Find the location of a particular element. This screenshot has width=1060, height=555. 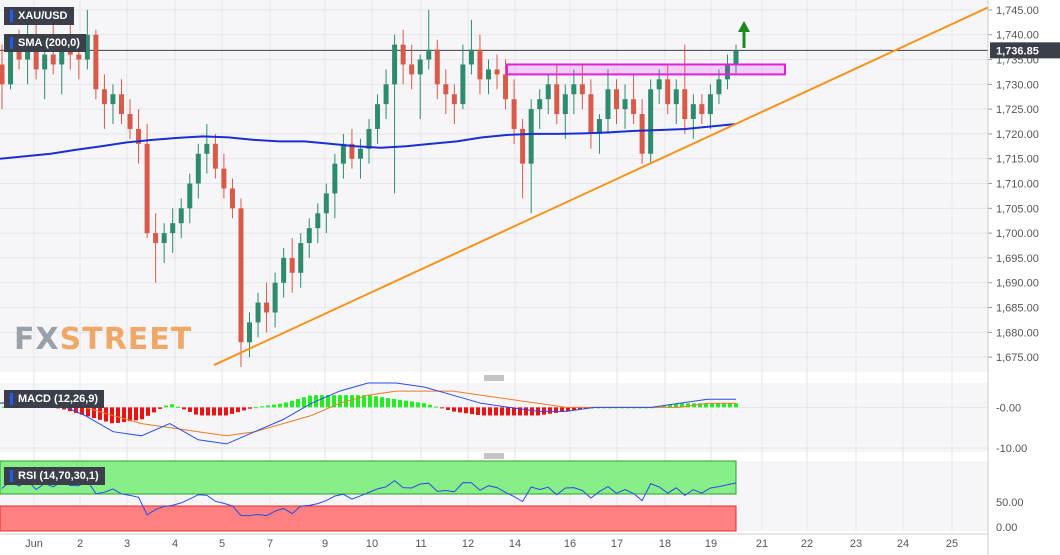

macd-series is located at coordinates (369, 413).